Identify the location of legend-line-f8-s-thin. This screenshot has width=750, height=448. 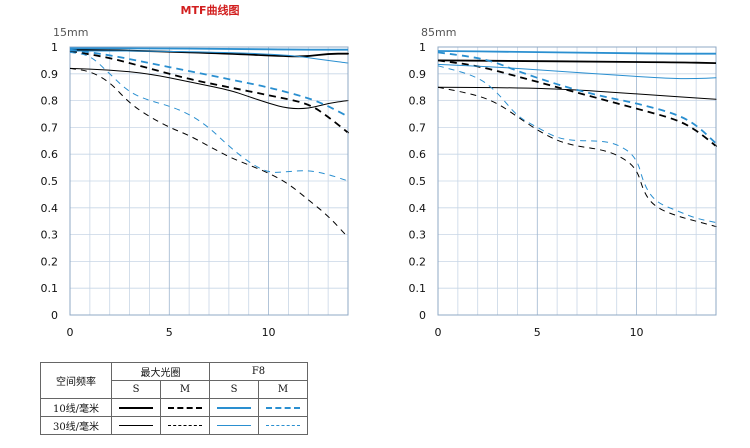
(234, 425).